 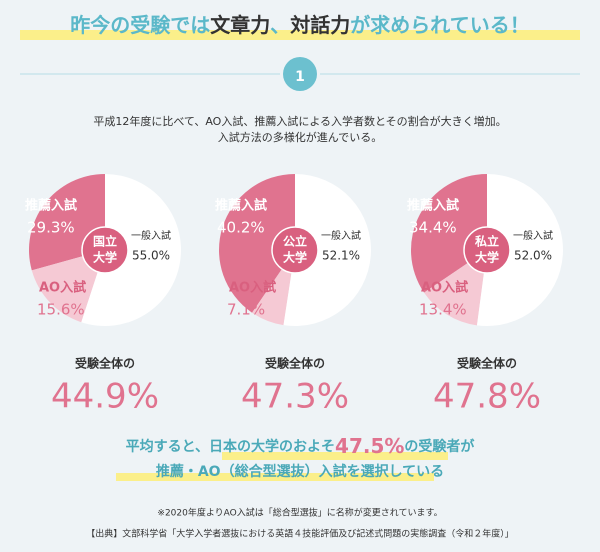 What do you see at coordinates (439, 446) in the screenshot?
I see `summary-text: の受験者が` at bounding box center [439, 446].